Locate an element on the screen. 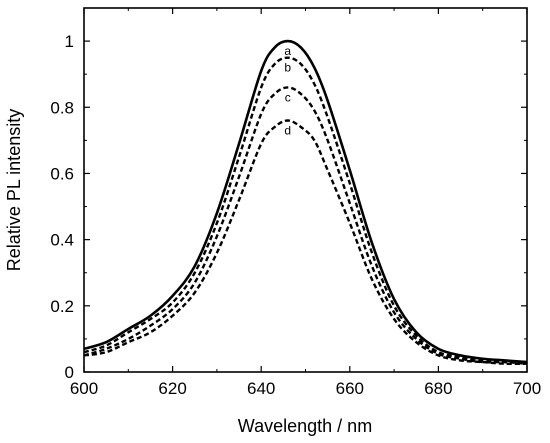  x-tick-label: 640 is located at coordinates (261, 388).